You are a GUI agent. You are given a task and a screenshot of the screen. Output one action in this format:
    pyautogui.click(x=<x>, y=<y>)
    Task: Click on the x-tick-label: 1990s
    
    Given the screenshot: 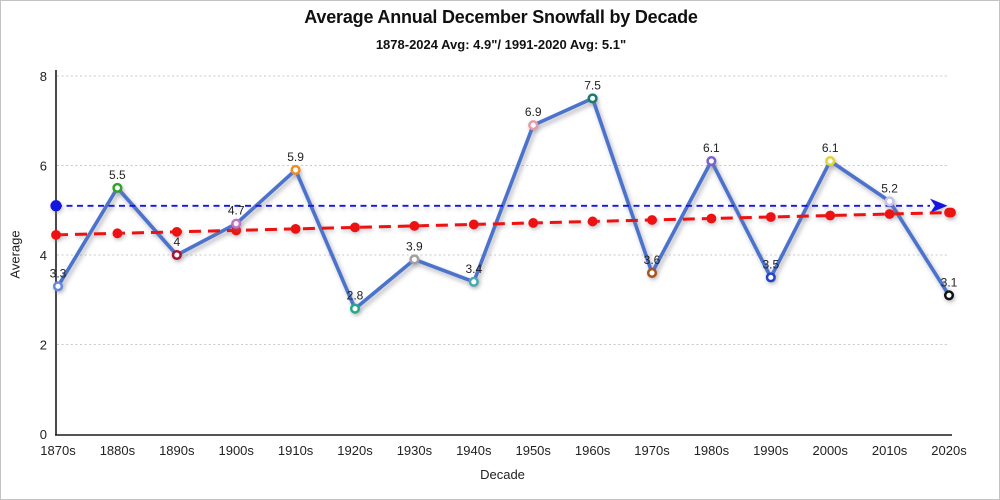 What is the action you would take?
    pyautogui.click(x=771, y=450)
    